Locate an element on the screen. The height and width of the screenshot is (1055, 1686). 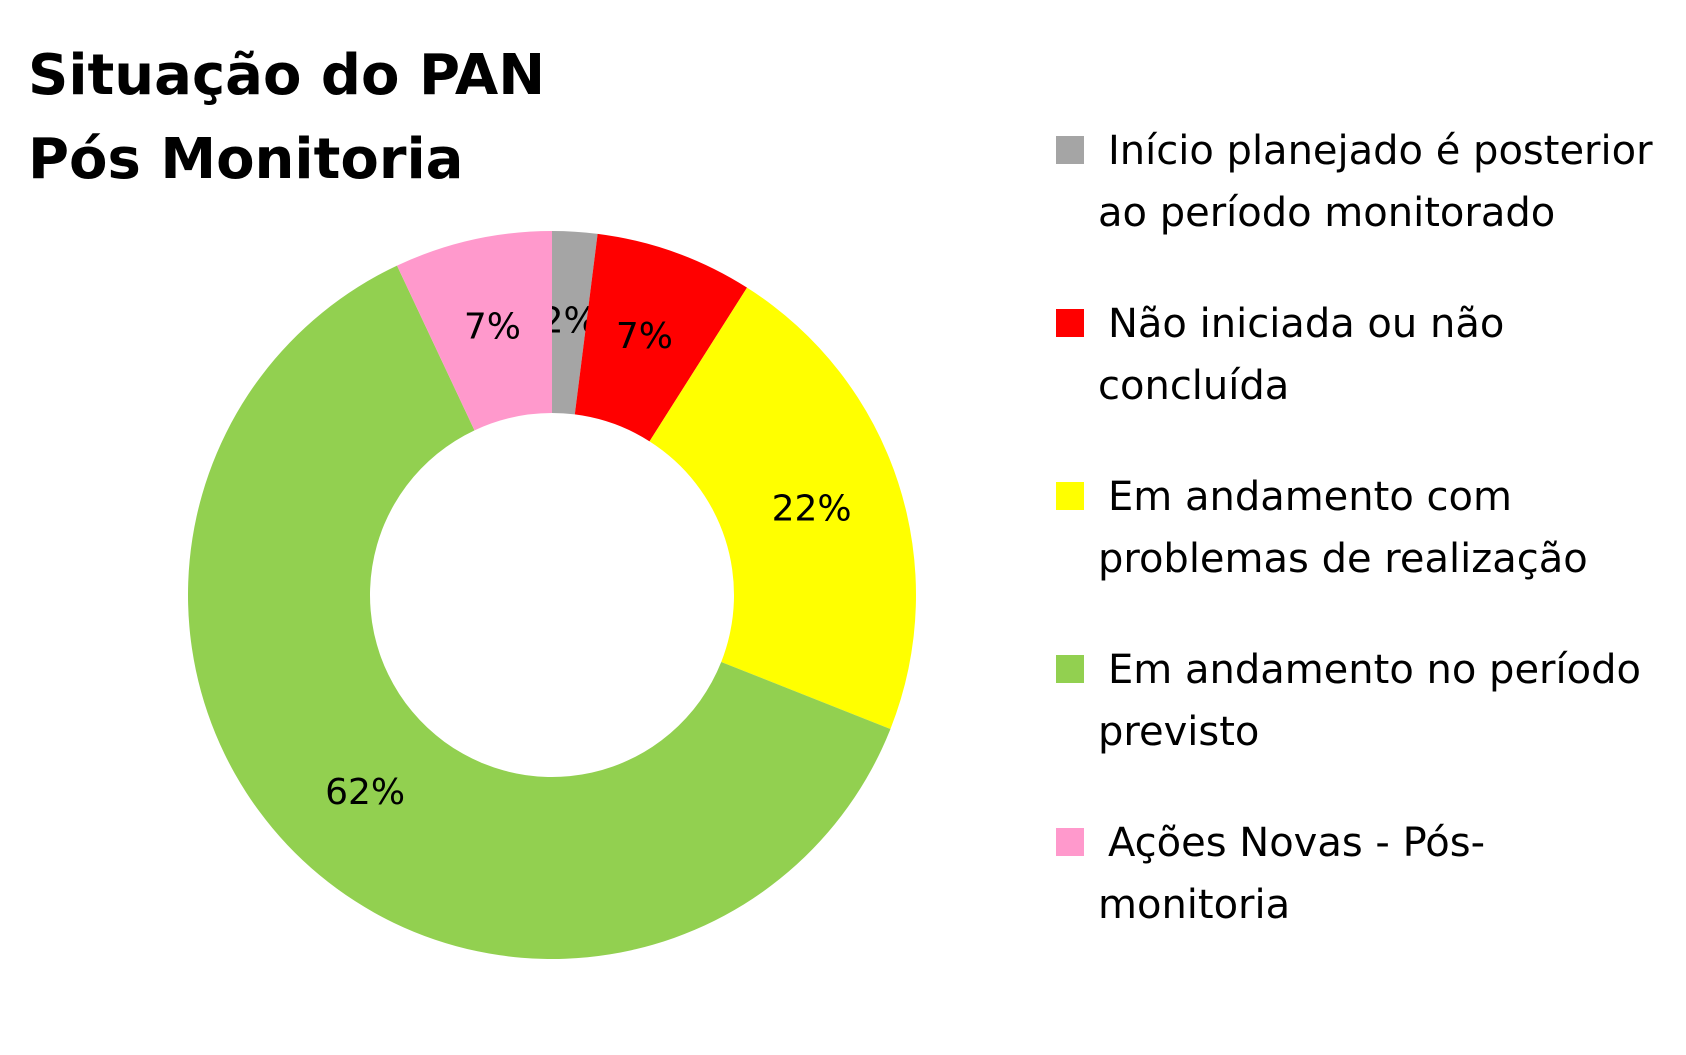
legend-label: Não iniciada ou não concluída is located at coordinates (1301, 355).